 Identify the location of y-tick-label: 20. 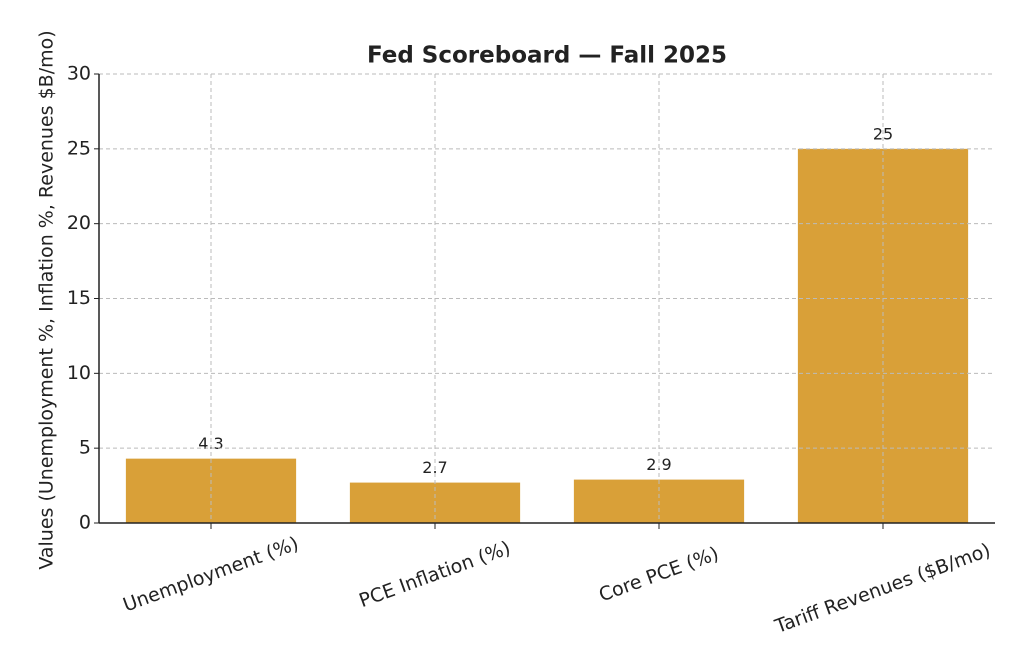
(79, 223).